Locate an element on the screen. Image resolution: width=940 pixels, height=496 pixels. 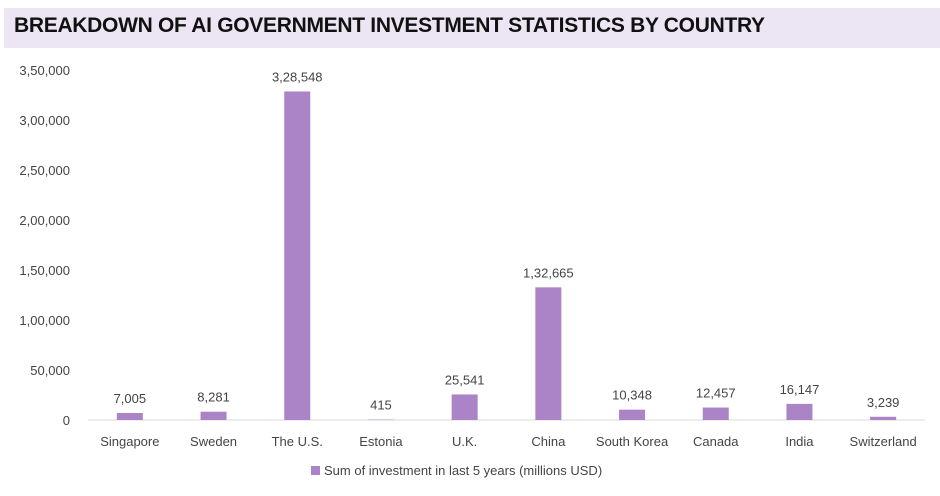
y-tick-label: 0 is located at coordinates (66, 420).